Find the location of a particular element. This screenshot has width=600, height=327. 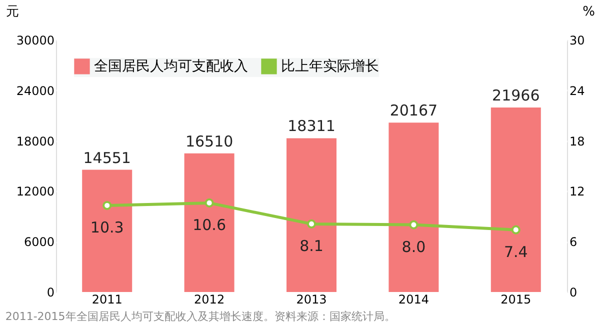

y-tick-label: 6000 is located at coordinates (39, 242).